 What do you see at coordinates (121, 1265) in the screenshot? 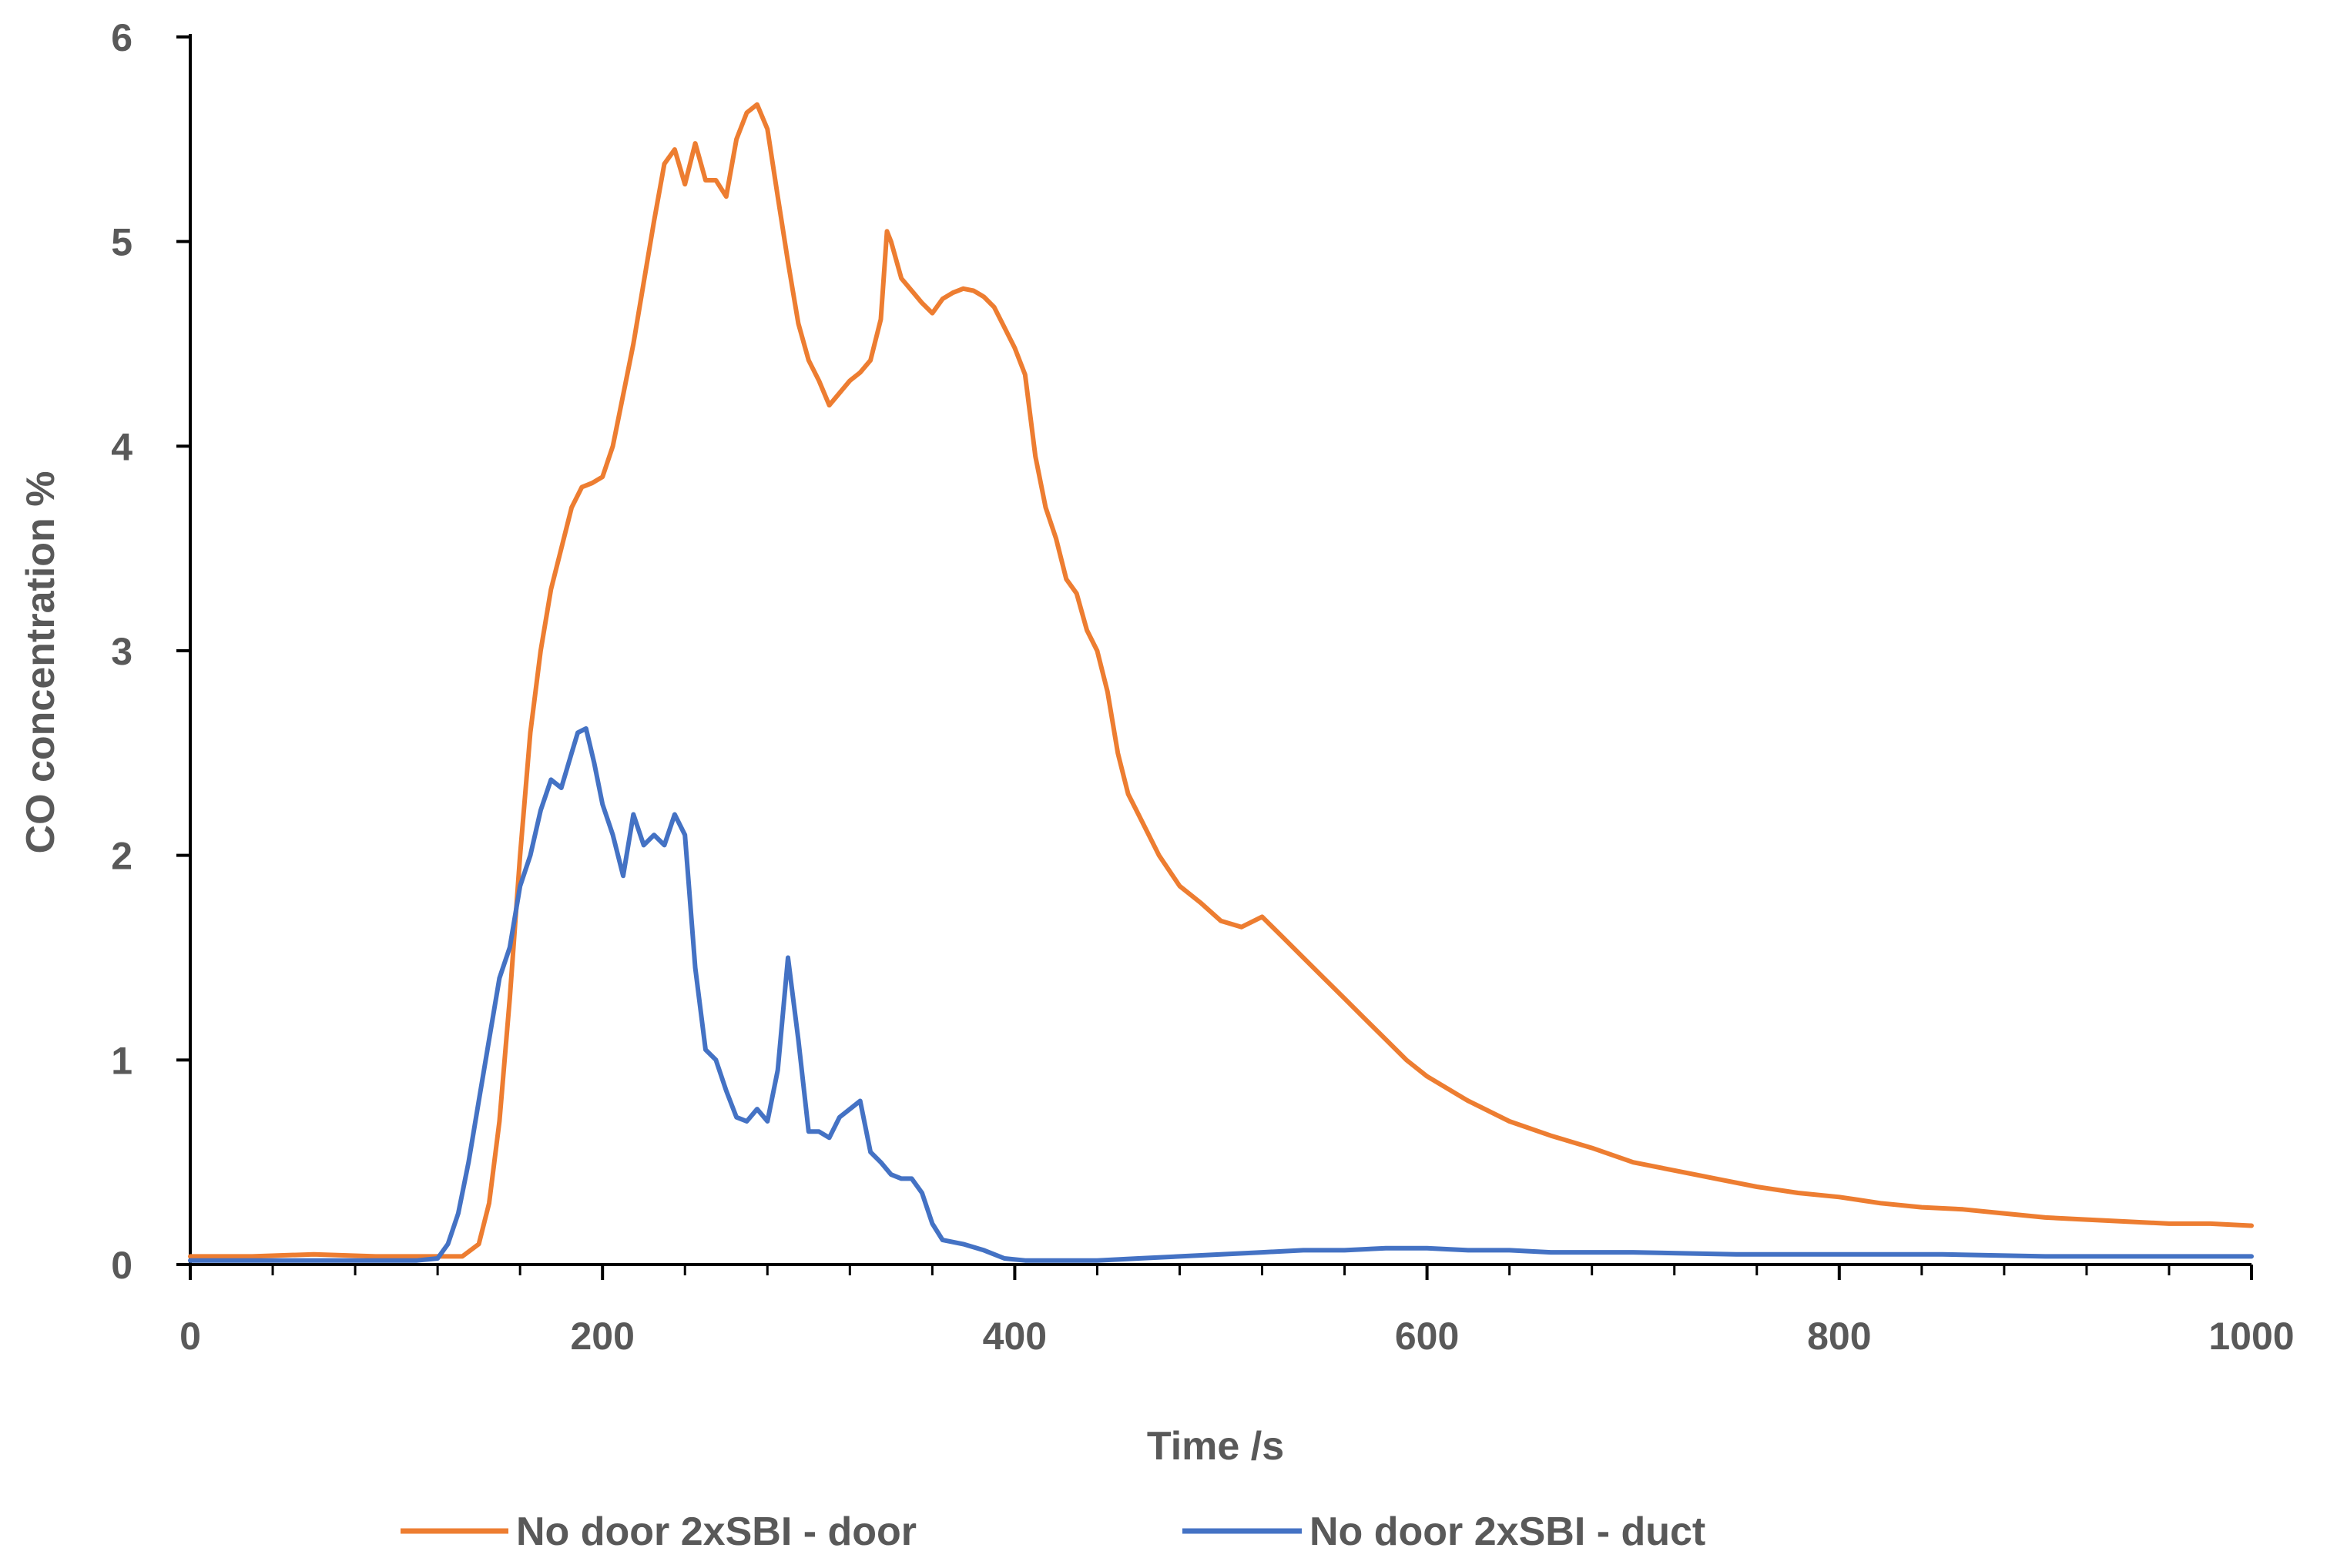
I see `y-tick-label: 0` at bounding box center [121, 1265].